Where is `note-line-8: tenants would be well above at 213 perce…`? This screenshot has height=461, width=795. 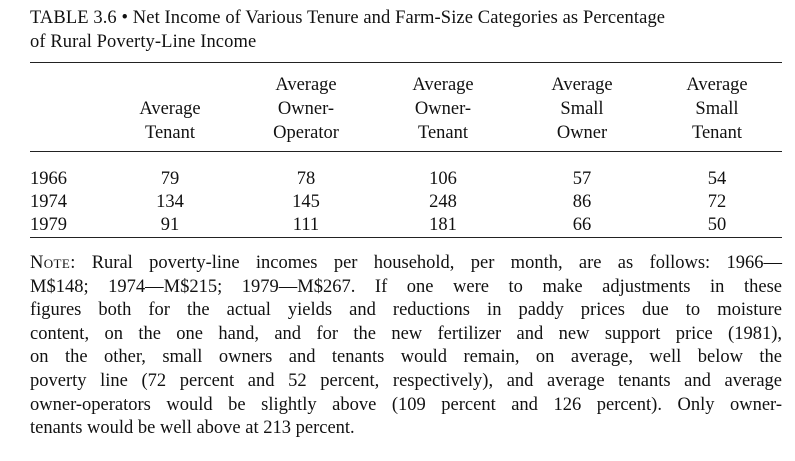 note-line-8: tenants would be well above at 213 perce… is located at coordinates (192, 428).